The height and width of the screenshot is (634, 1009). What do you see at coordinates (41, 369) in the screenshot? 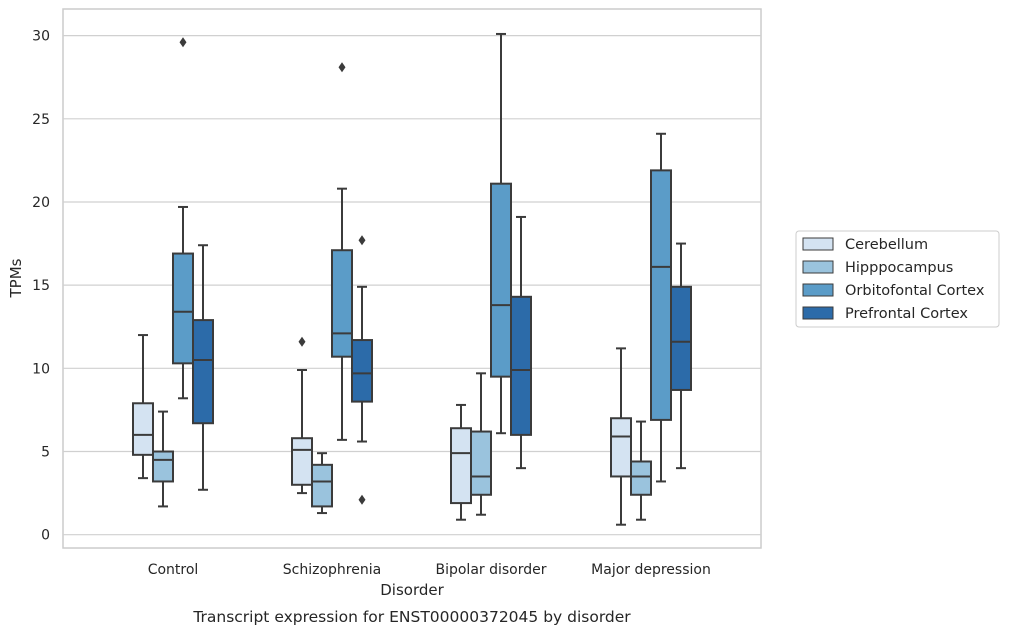
I see `y-tick-label-10: 10` at bounding box center [41, 369].